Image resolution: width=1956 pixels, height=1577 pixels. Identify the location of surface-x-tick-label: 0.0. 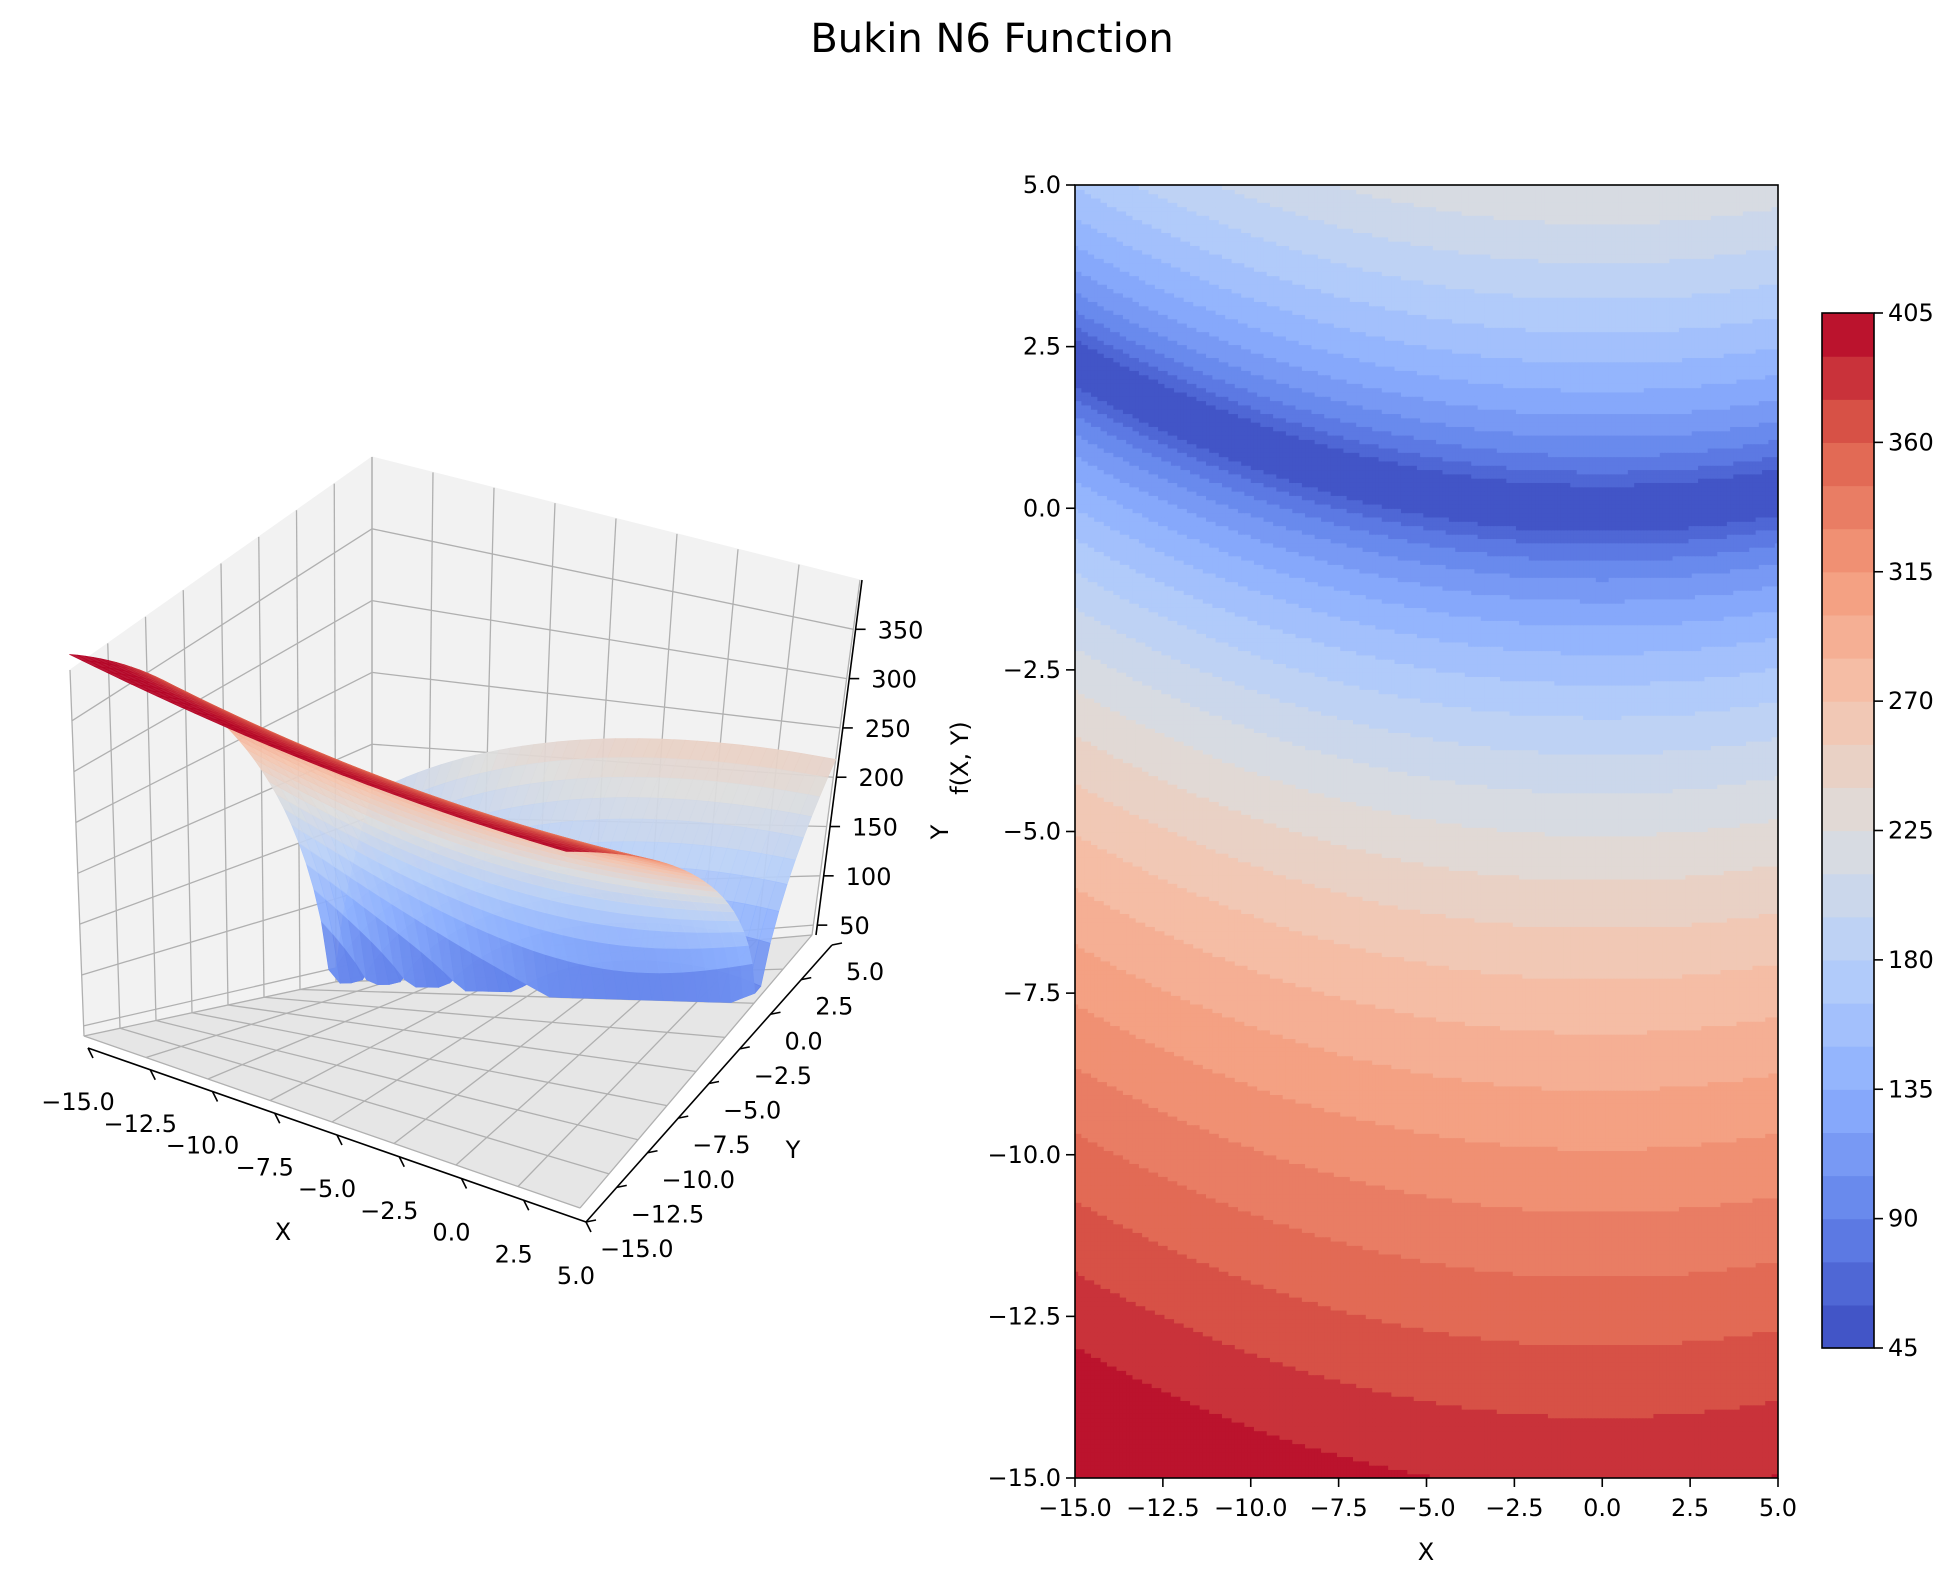
(451, 1233).